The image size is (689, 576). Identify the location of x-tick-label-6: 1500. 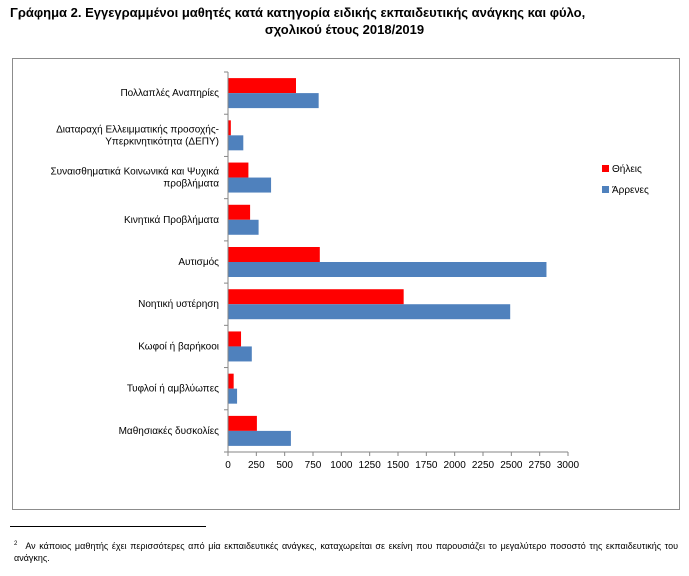
(398, 465).